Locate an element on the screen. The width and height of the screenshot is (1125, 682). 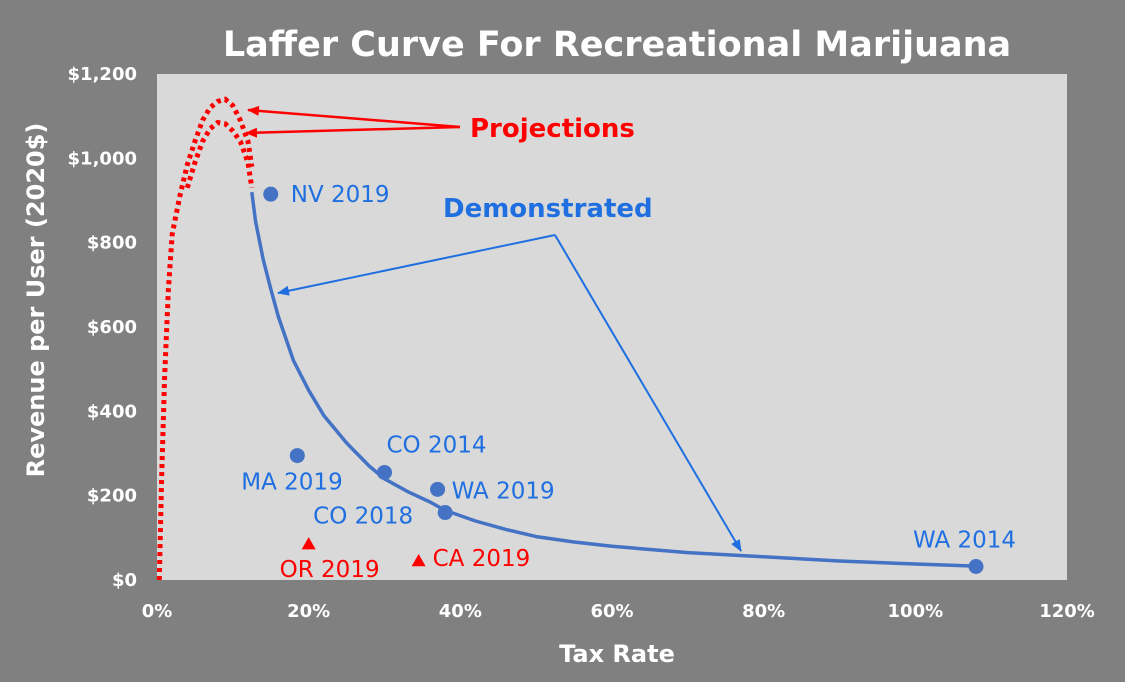
data-point-label: OR 2019 is located at coordinates (330, 570).